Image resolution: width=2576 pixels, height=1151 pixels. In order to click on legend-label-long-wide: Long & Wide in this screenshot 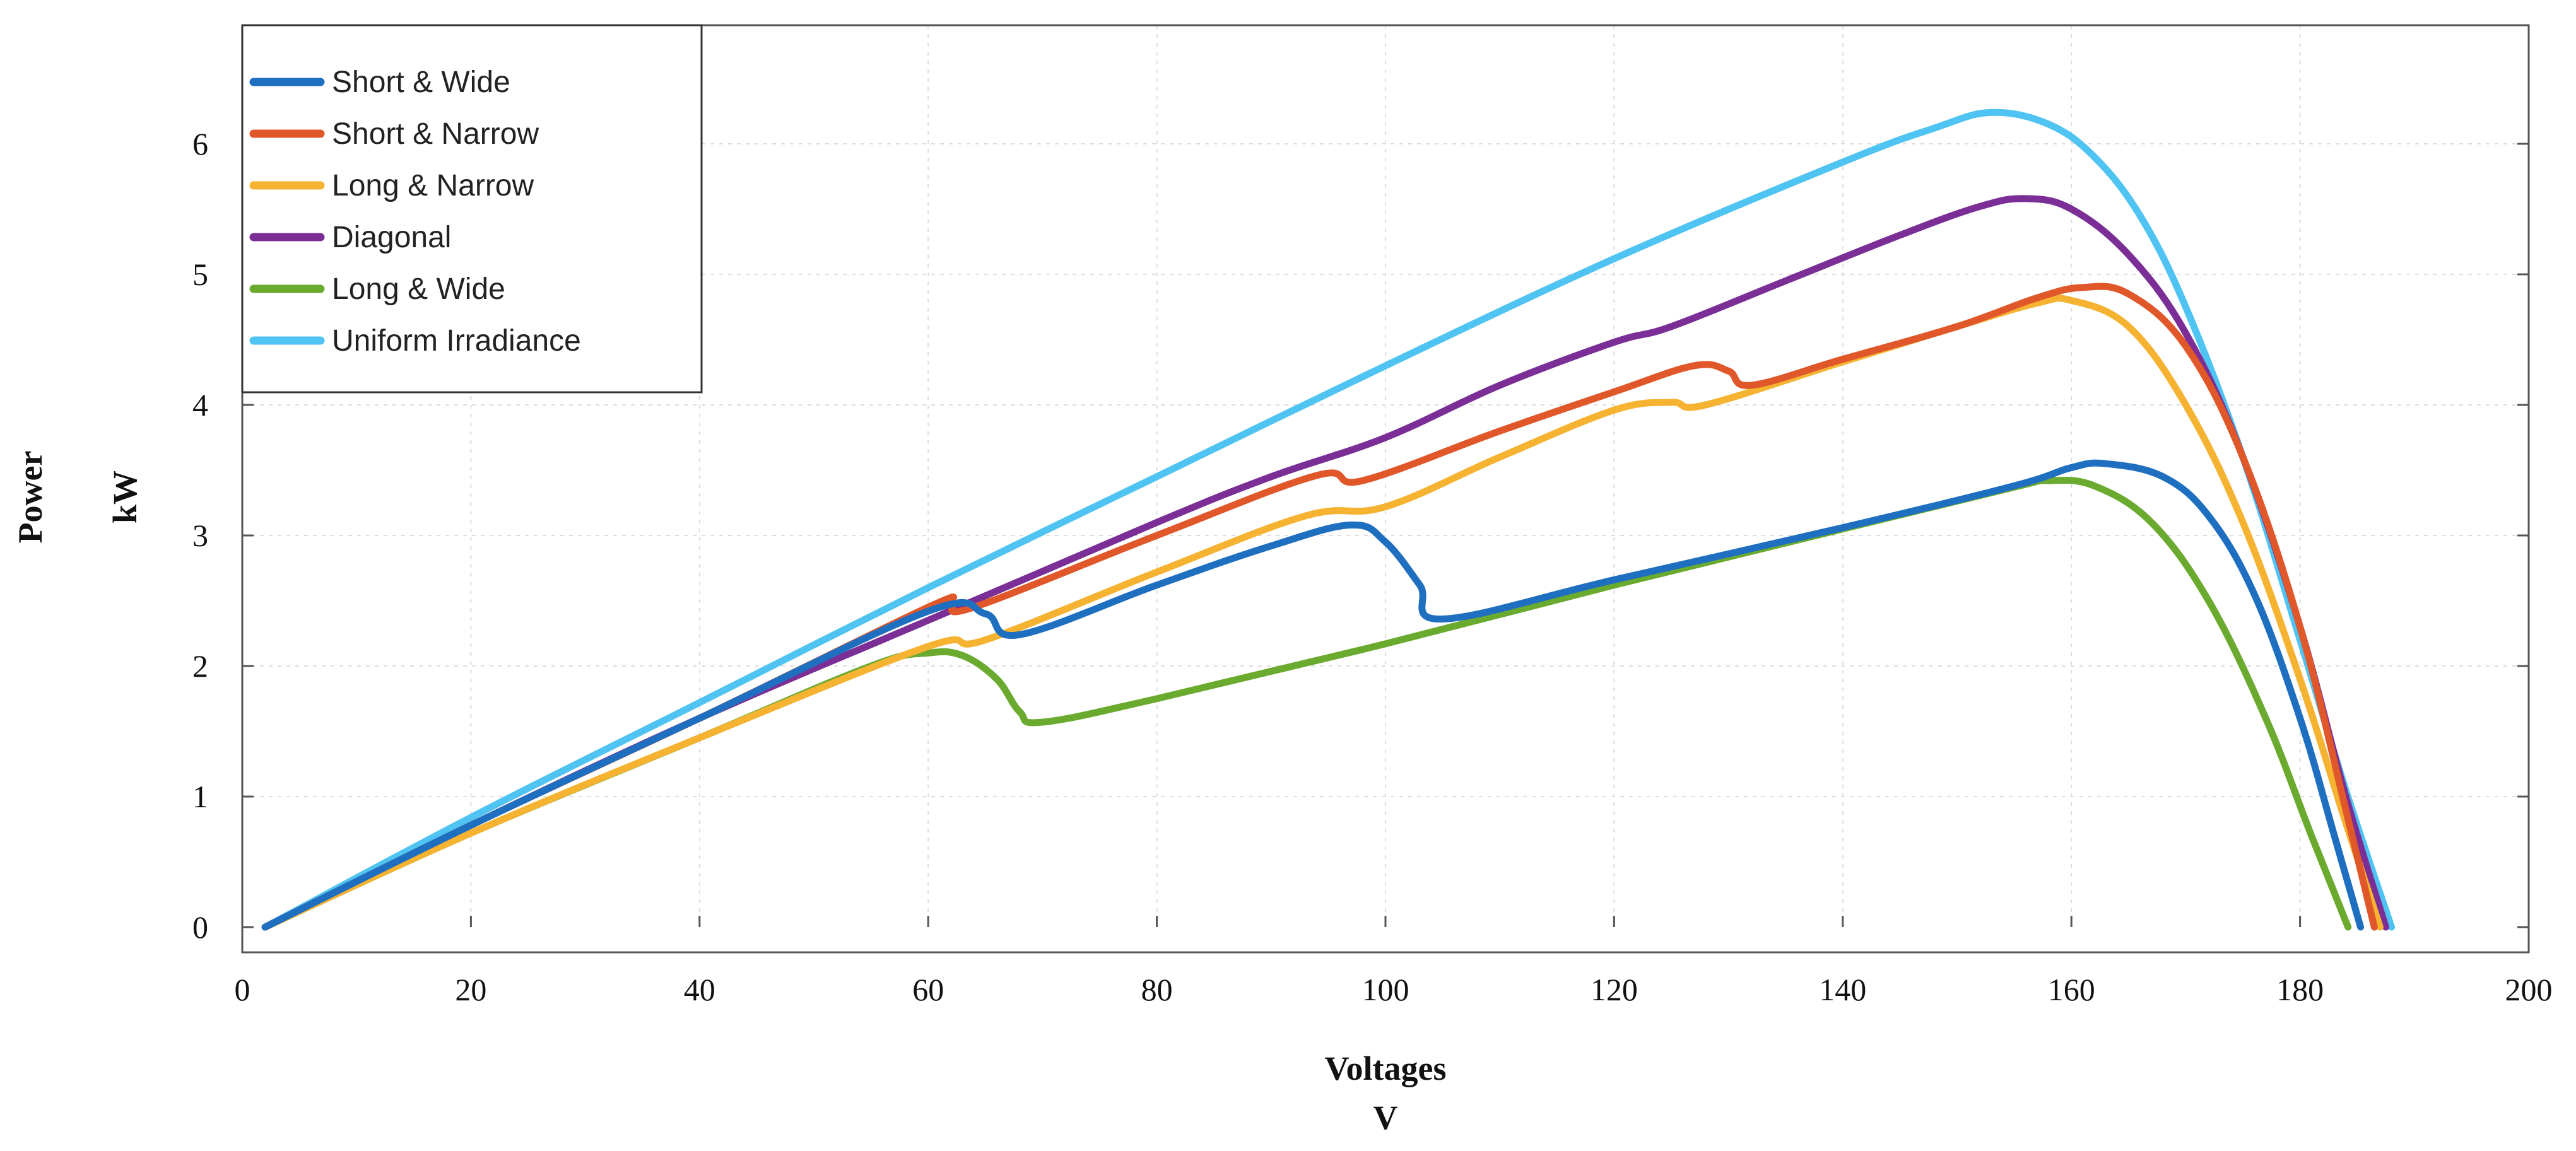, I will do `click(418, 289)`.